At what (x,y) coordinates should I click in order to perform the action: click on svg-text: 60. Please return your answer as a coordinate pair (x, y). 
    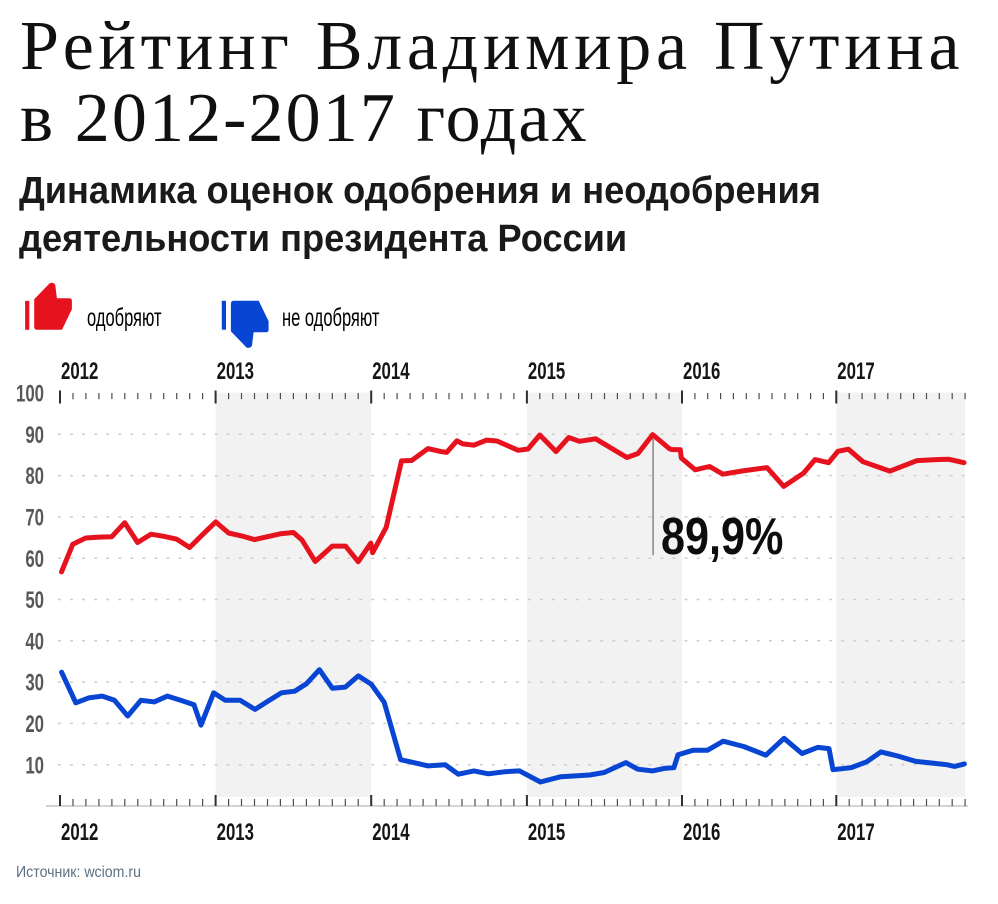
    Looking at the image, I should click on (34, 559).